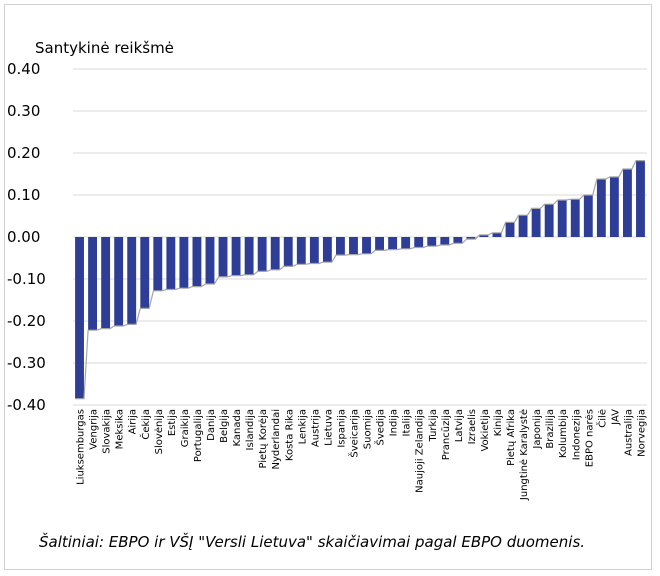 The height and width of the screenshot is (576, 660). I want to click on x-tick-label: Liuksemburgas, so click(81, 447).